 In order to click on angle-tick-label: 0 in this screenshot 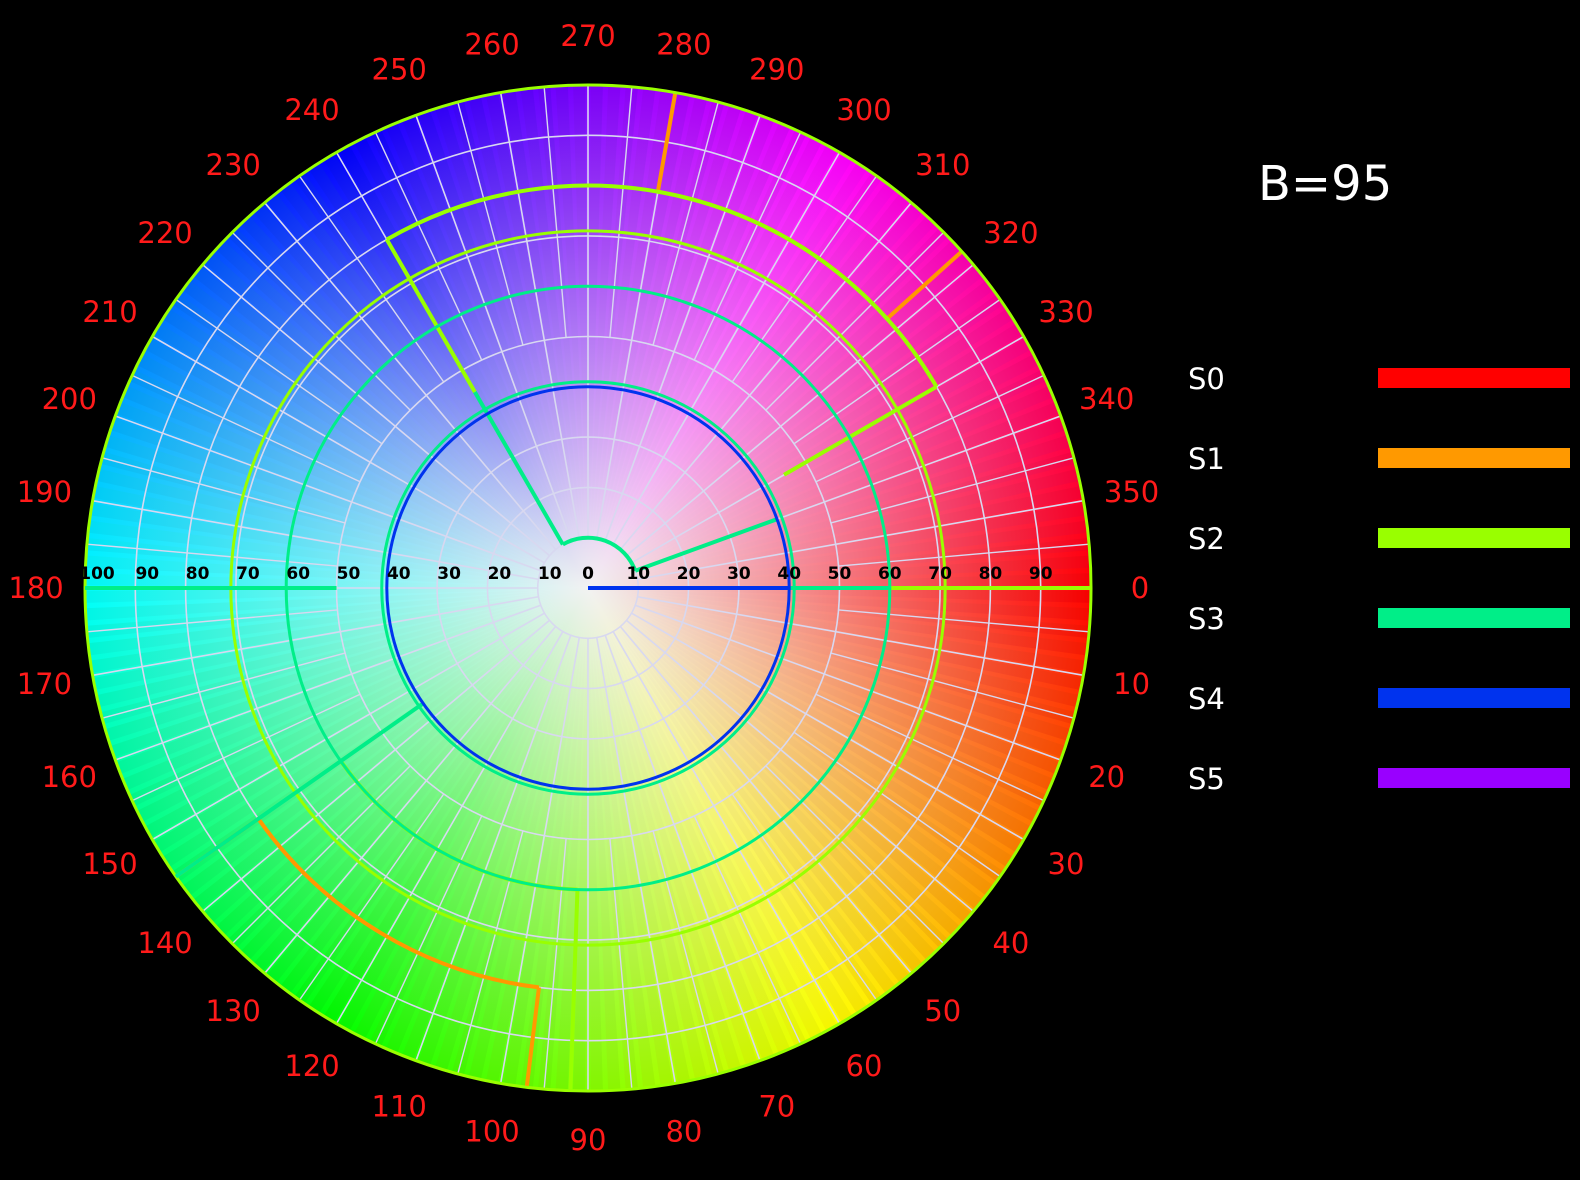, I will do `click(1140, 588)`.